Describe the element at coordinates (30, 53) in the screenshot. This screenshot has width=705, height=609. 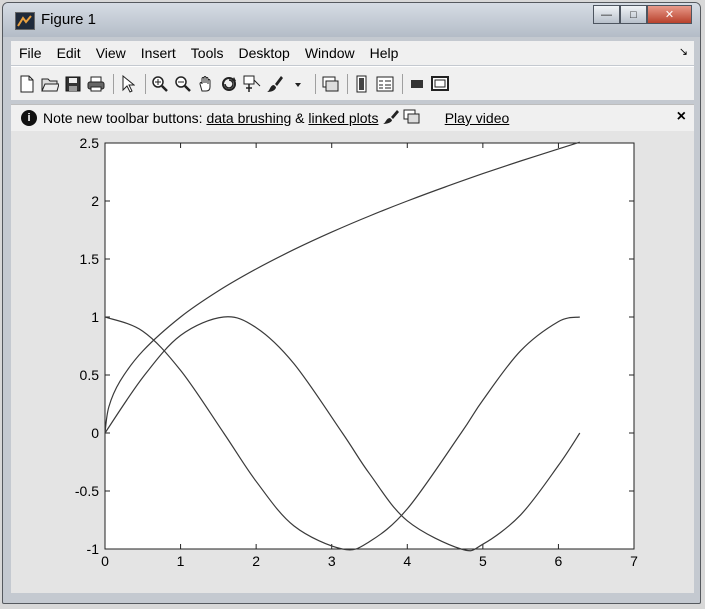
I see `menu-file: File` at that location.